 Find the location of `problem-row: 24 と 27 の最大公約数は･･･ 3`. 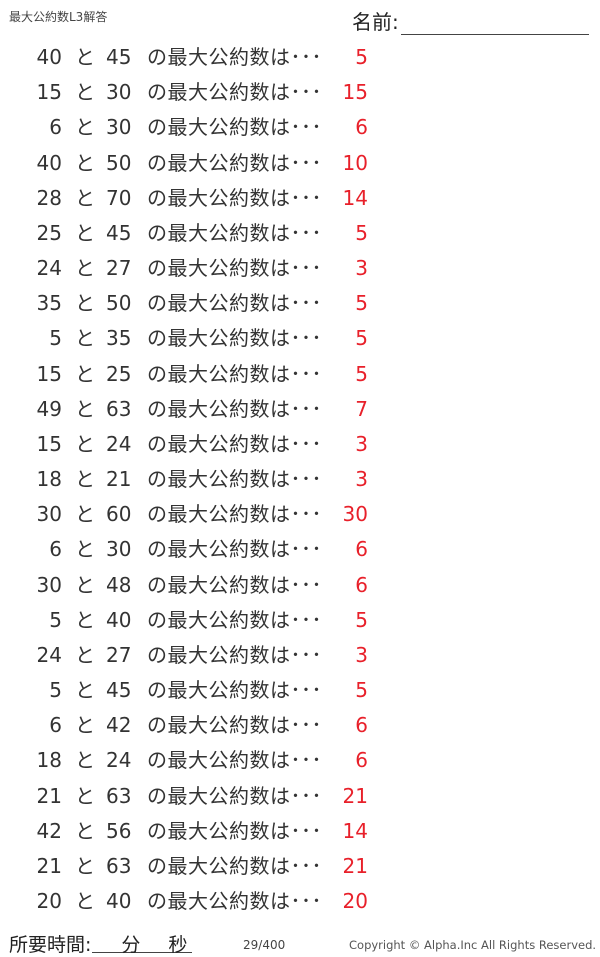

problem-row: 24 と 27 の最大公約数は･･･ 3 is located at coordinates (300, 655).